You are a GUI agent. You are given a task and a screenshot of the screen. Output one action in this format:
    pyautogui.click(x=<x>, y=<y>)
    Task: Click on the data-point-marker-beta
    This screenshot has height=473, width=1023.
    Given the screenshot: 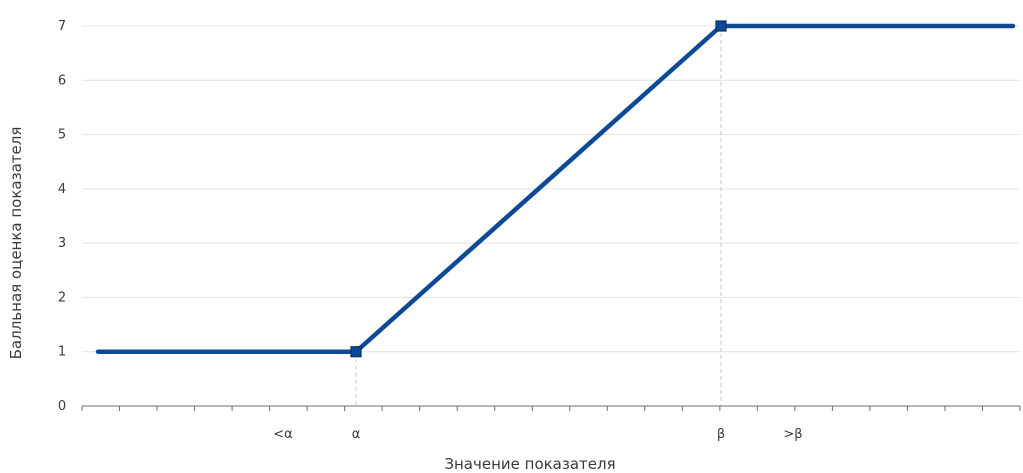 What is the action you would take?
    pyautogui.click(x=721, y=26)
    